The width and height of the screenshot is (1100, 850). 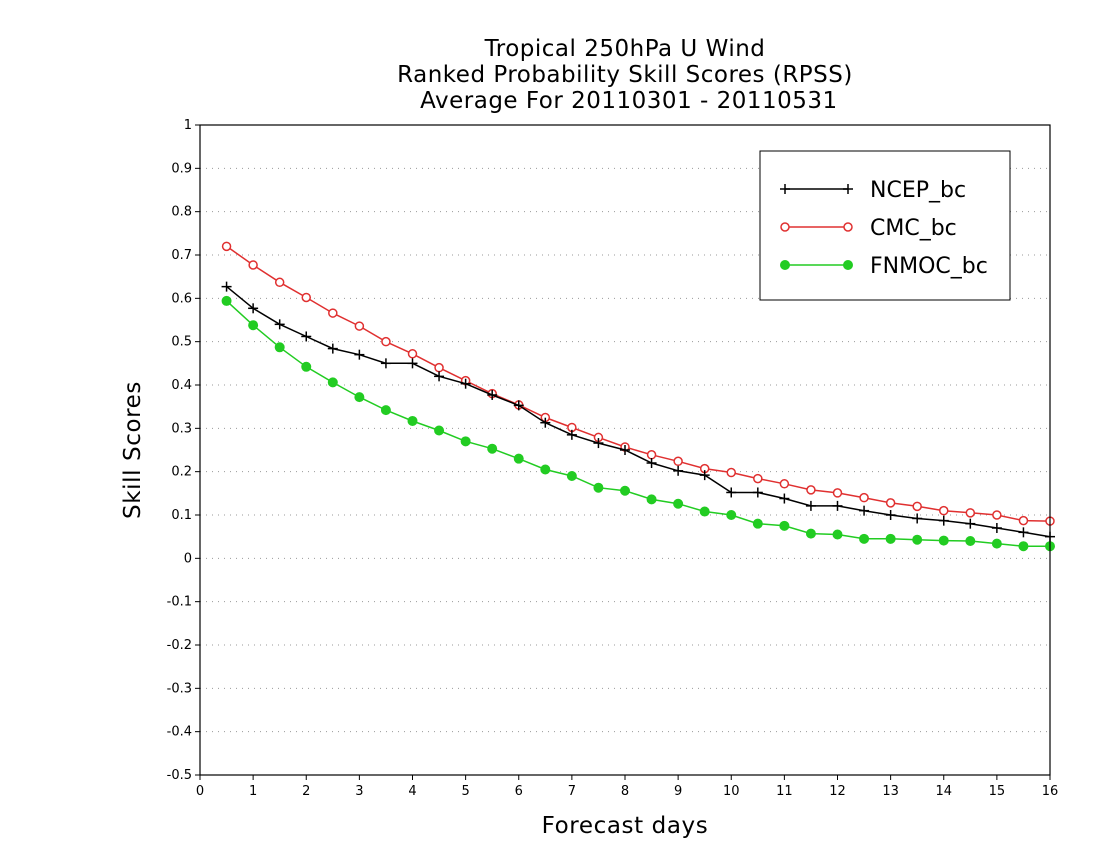 What do you see at coordinates (890, 791) in the screenshot?
I see `x-tick-label: 13` at bounding box center [890, 791].